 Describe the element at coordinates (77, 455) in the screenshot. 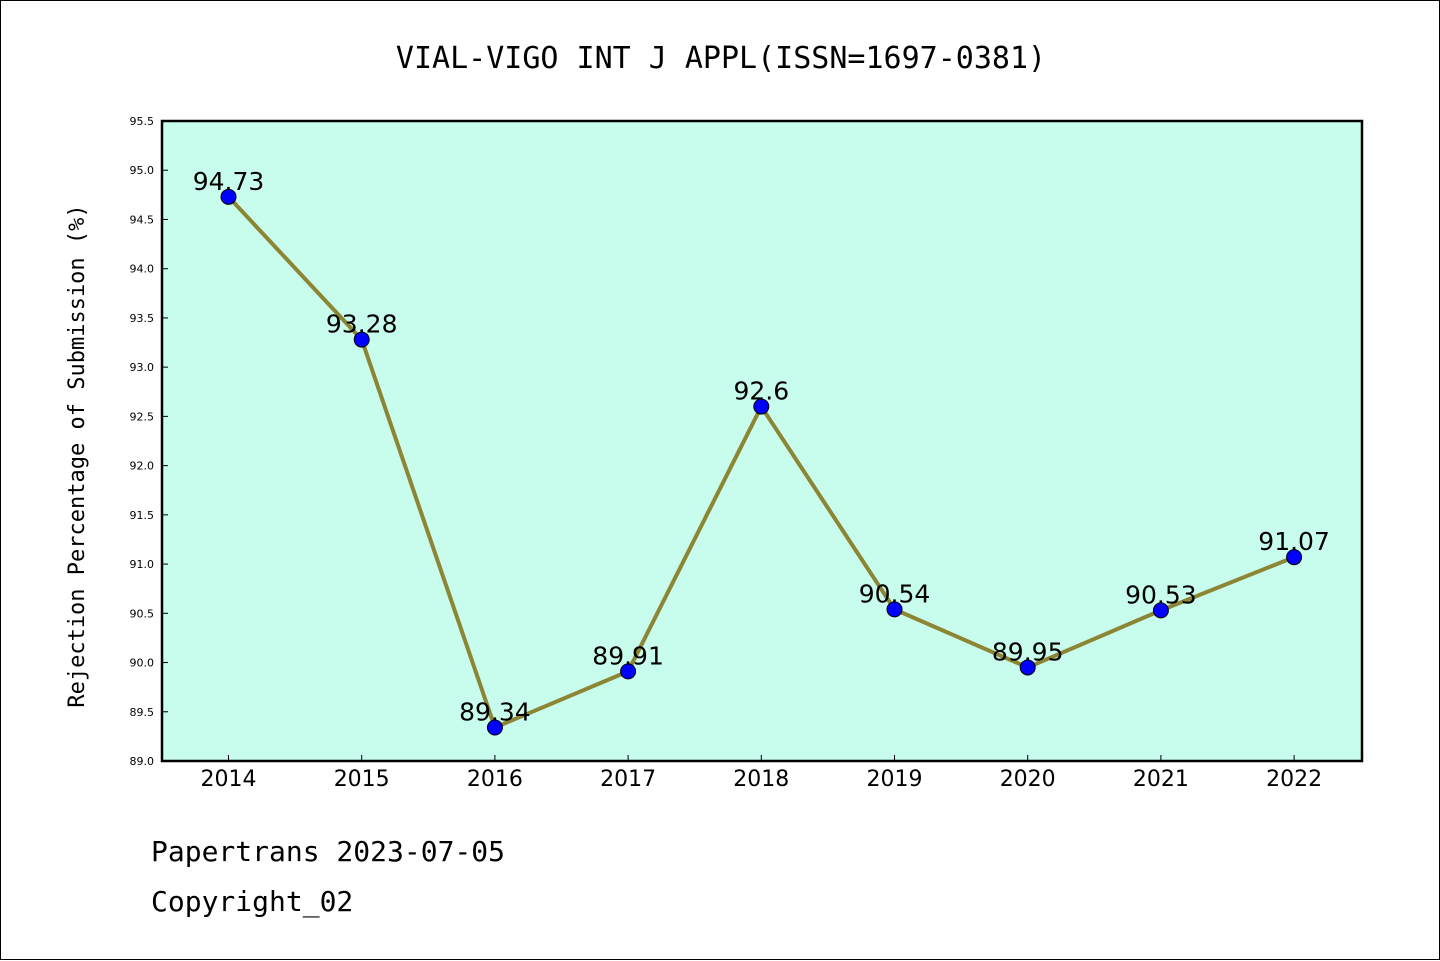

I see `y-axis-label: Rejection Percentage of Submission (%)` at that location.